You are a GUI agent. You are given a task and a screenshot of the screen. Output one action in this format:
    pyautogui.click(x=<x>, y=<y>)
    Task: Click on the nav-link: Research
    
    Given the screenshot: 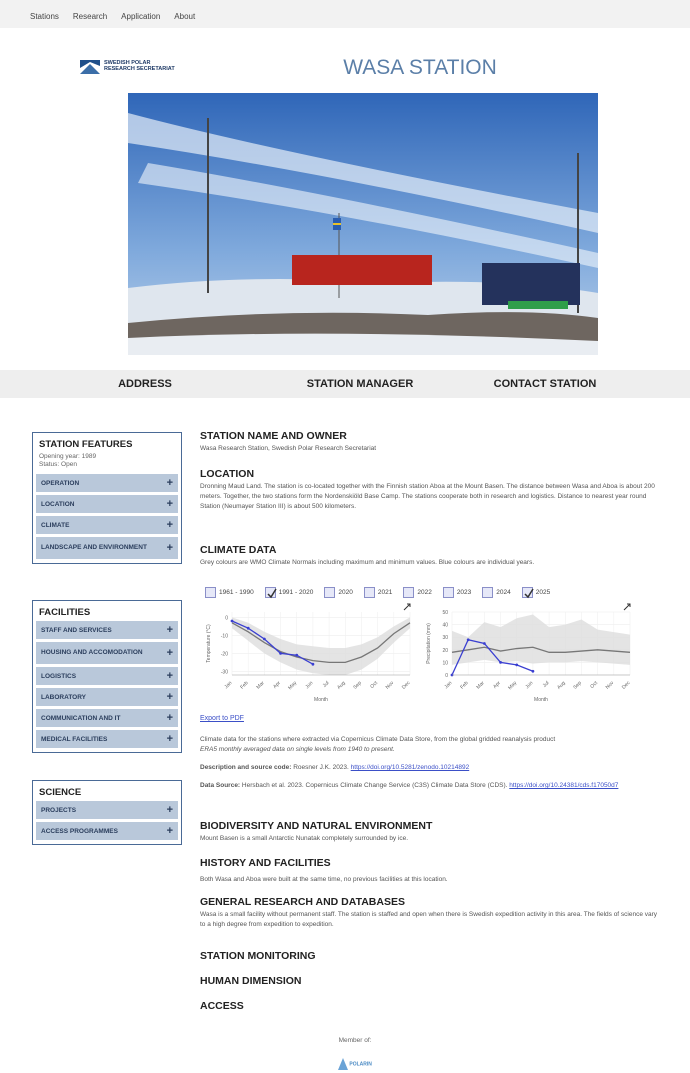 What is the action you would take?
    pyautogui.click(x=90, y=16)
    